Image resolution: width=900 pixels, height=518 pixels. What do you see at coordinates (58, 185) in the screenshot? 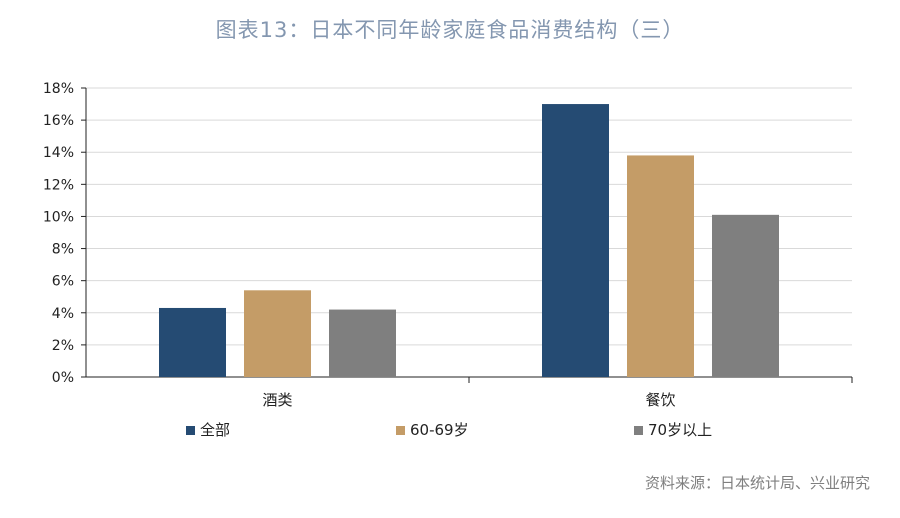
I see `y-tick-label: 12%` at bounding box center [58, 185].